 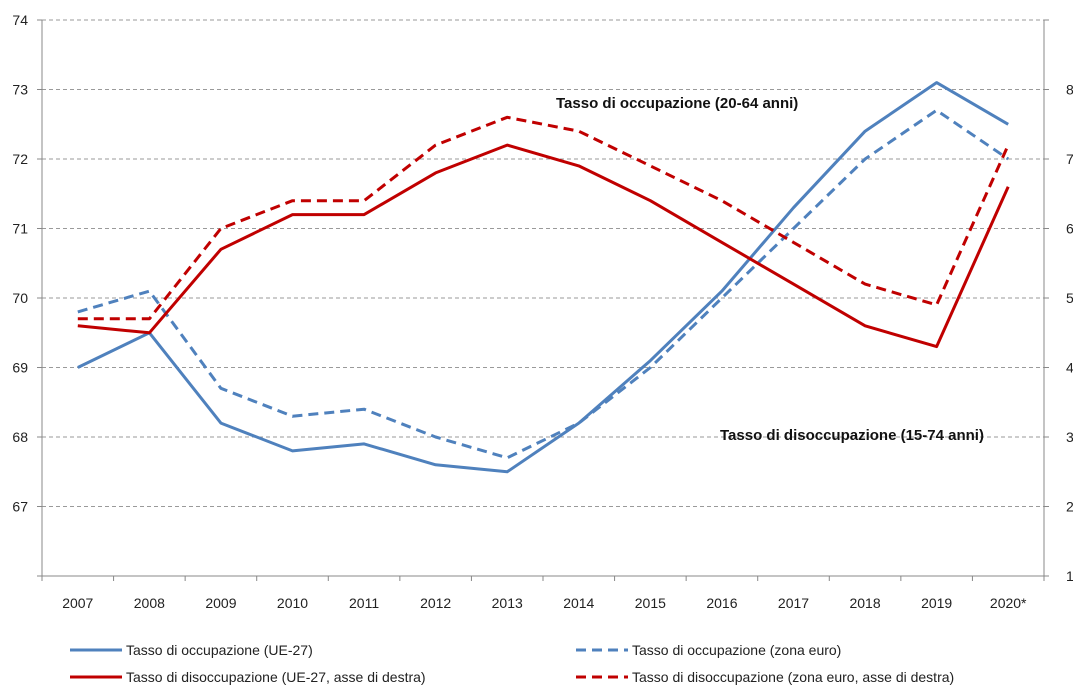 What do you see at coordinates (20, 507) in the screenshot?
I see `left-tick-label: 67` at bounding box center [20, 507].